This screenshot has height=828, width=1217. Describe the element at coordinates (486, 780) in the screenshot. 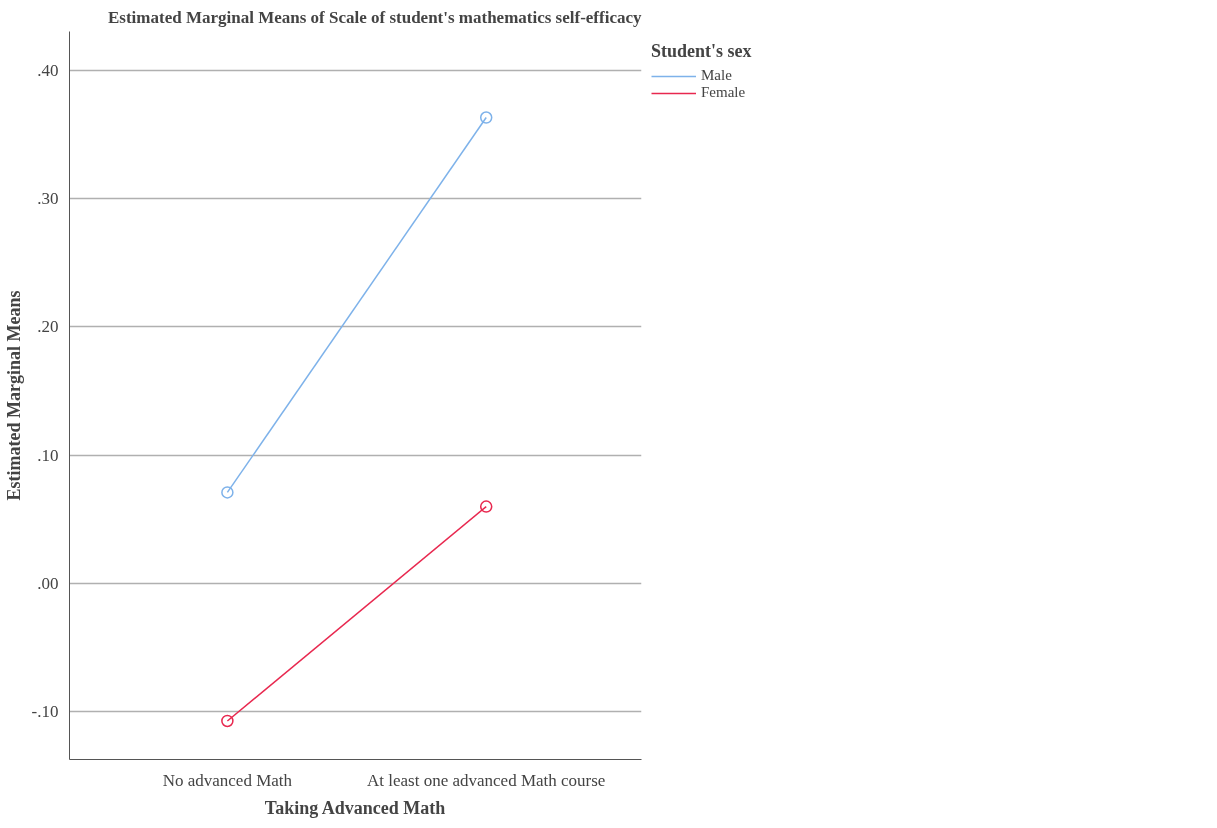

I see `x-tick-label: At least one advanced Math course` at that location.